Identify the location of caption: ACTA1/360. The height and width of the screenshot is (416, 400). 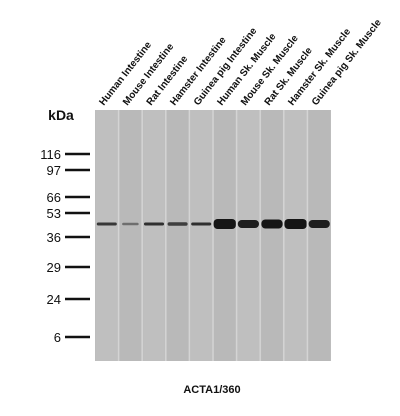
(211, 390).